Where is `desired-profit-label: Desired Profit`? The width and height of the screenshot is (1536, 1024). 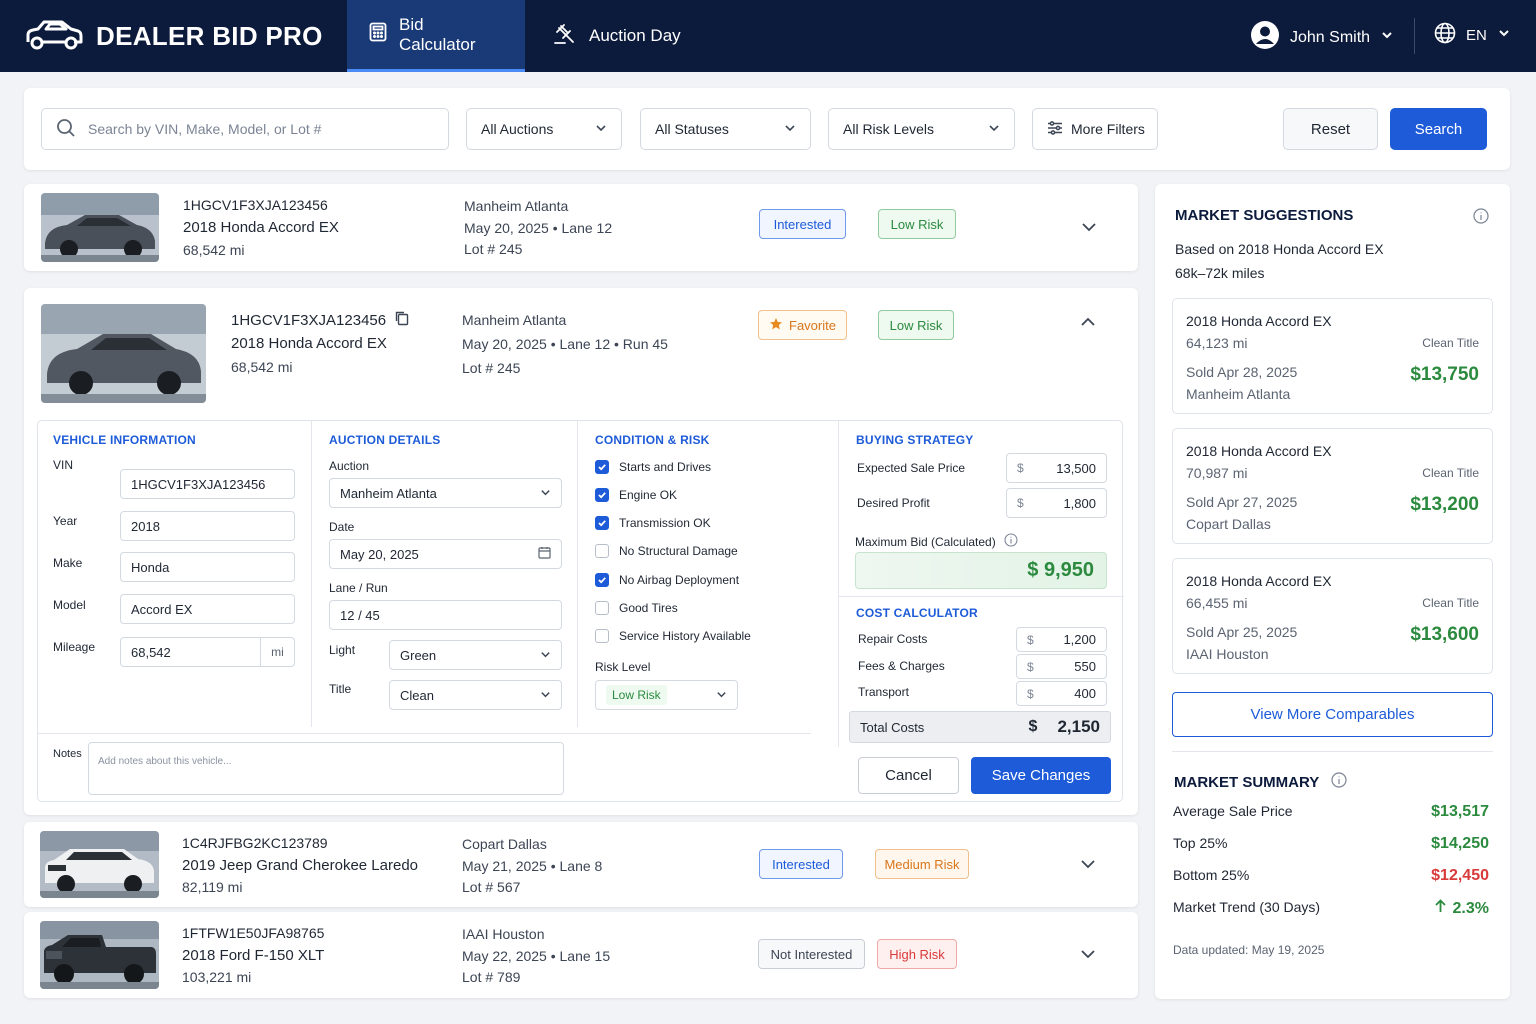 desired-profit-label: Desired Profit is located at coordinates (893, 503).